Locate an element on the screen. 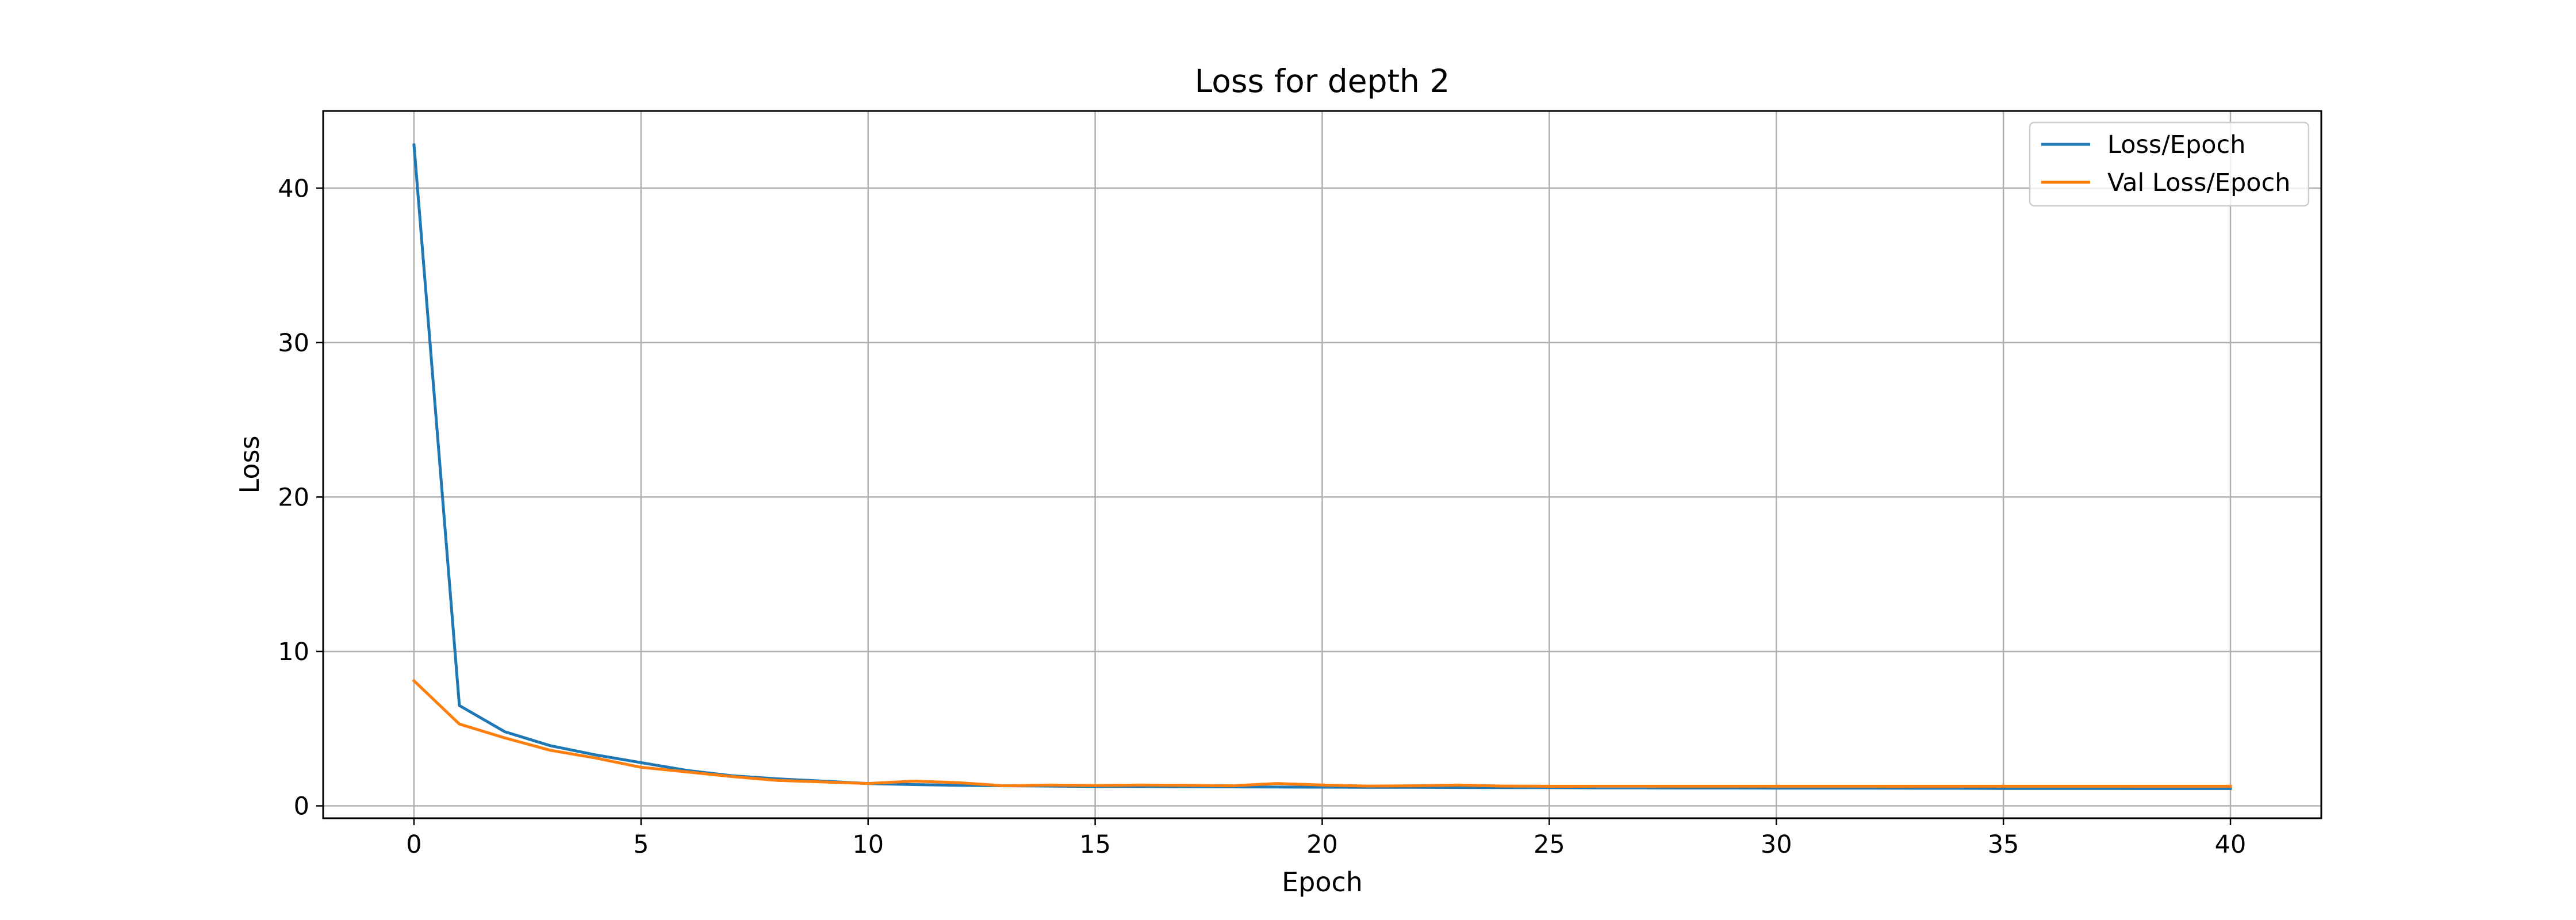 The image size is (2576, 920). x-tick-label: 30 is located at coordinates (1776, 844).